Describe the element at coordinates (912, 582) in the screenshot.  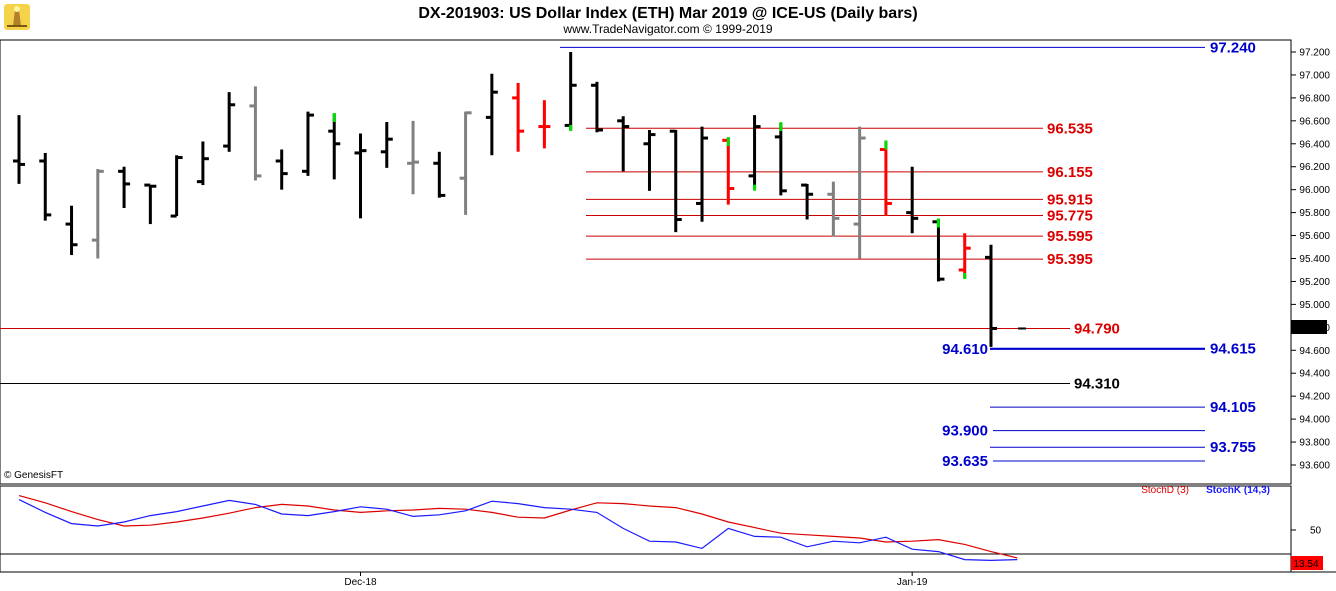
I see `x-tick-label: Jan-19` at that location.